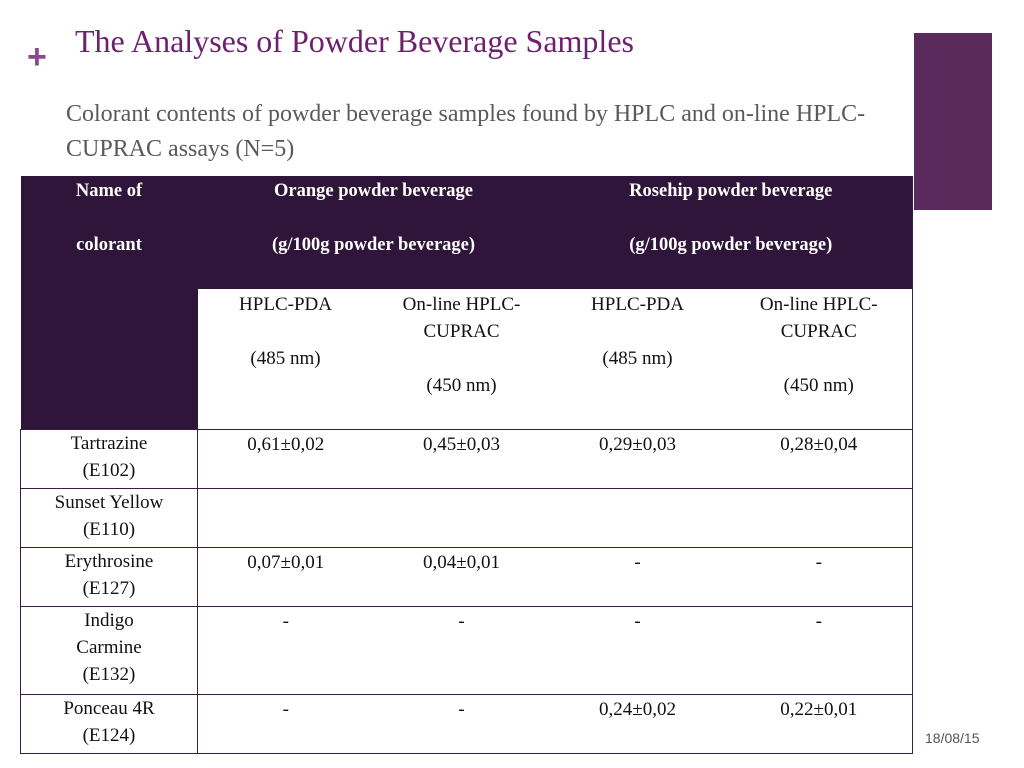 Image resolution: width=1024 pixels, height=768 pixels. What do you see at coordinates (373, 191) in the screenshot?
I see `header-orange-line1: Orange powder beverage` at bounding box center [373, 191].